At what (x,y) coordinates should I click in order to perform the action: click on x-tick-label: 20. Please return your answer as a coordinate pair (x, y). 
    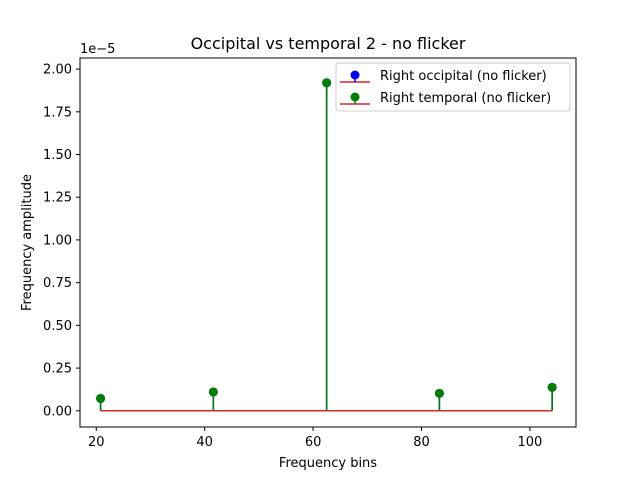
    Looking at the image, I should click on (96, 442).